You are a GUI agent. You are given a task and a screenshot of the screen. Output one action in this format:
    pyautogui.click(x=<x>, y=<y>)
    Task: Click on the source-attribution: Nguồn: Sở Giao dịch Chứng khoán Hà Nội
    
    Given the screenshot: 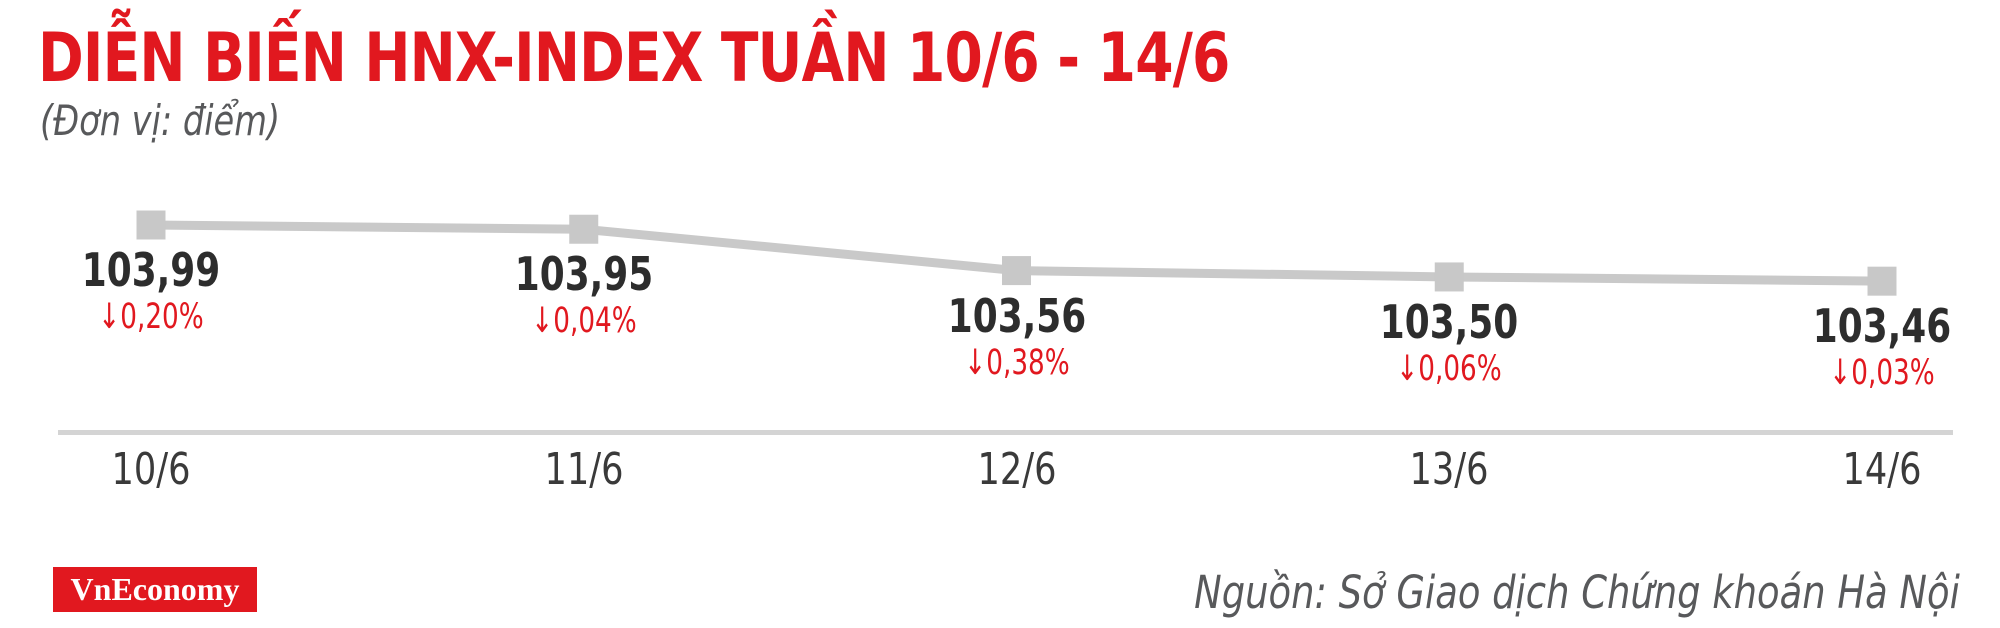 What is the action you would take?
    pyautogui.click(x=1577, y=592)
    